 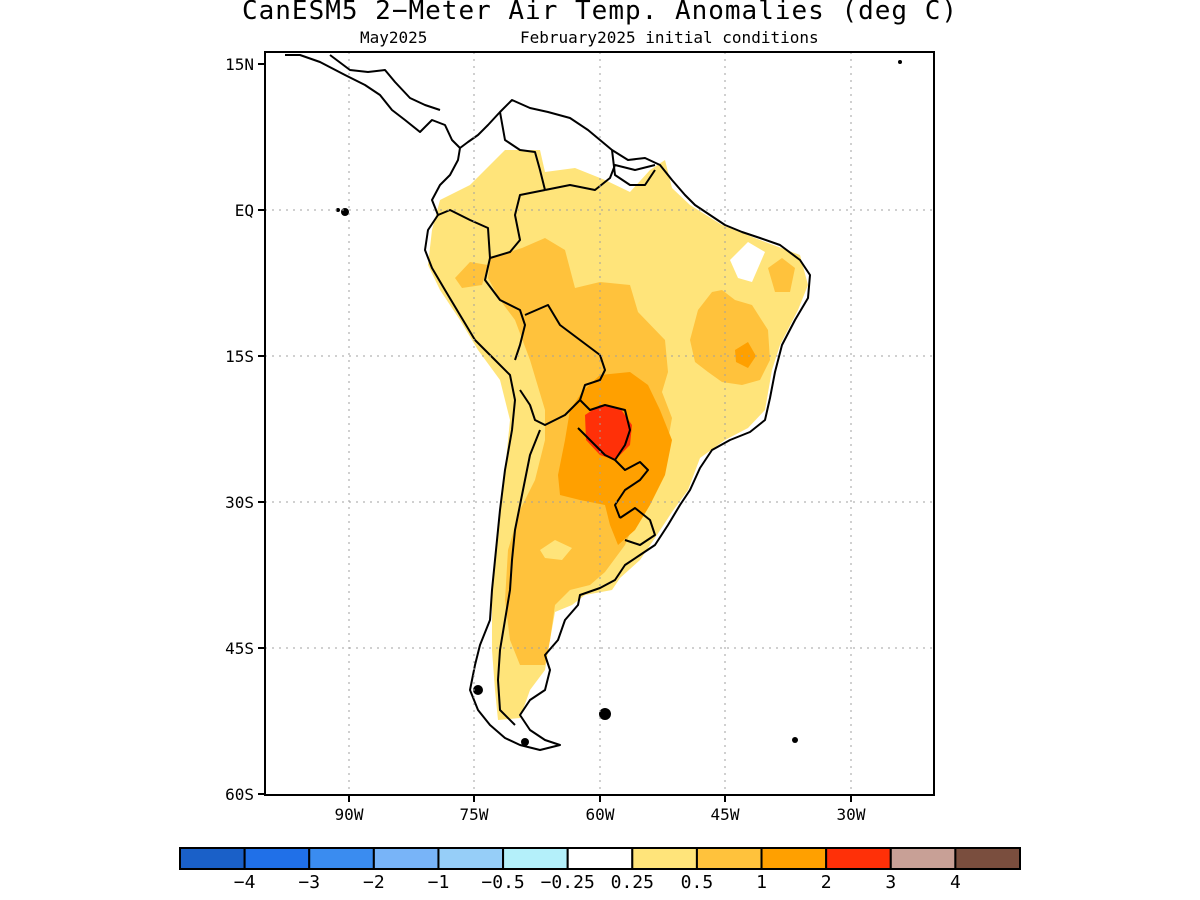 What do you see at coordinates (795, 740) in the screenshot?
I see `south-georgia` at bounding box center [795, 740].